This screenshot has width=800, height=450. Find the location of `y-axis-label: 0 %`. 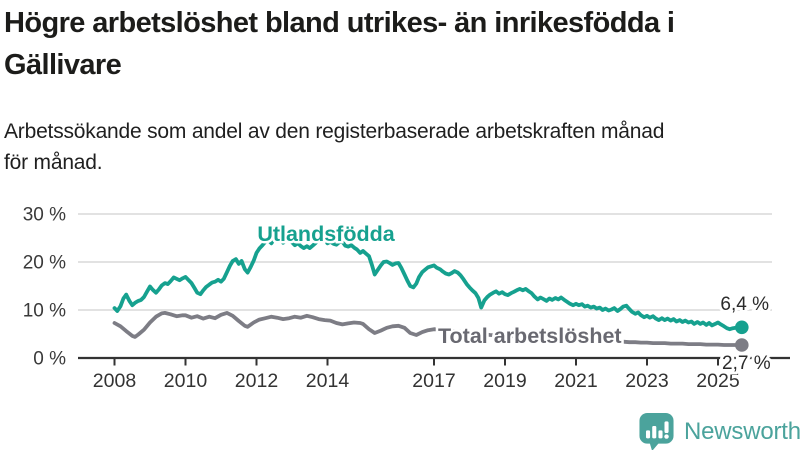

y-axis-label: 0 % is located at coordinates (49, 359).